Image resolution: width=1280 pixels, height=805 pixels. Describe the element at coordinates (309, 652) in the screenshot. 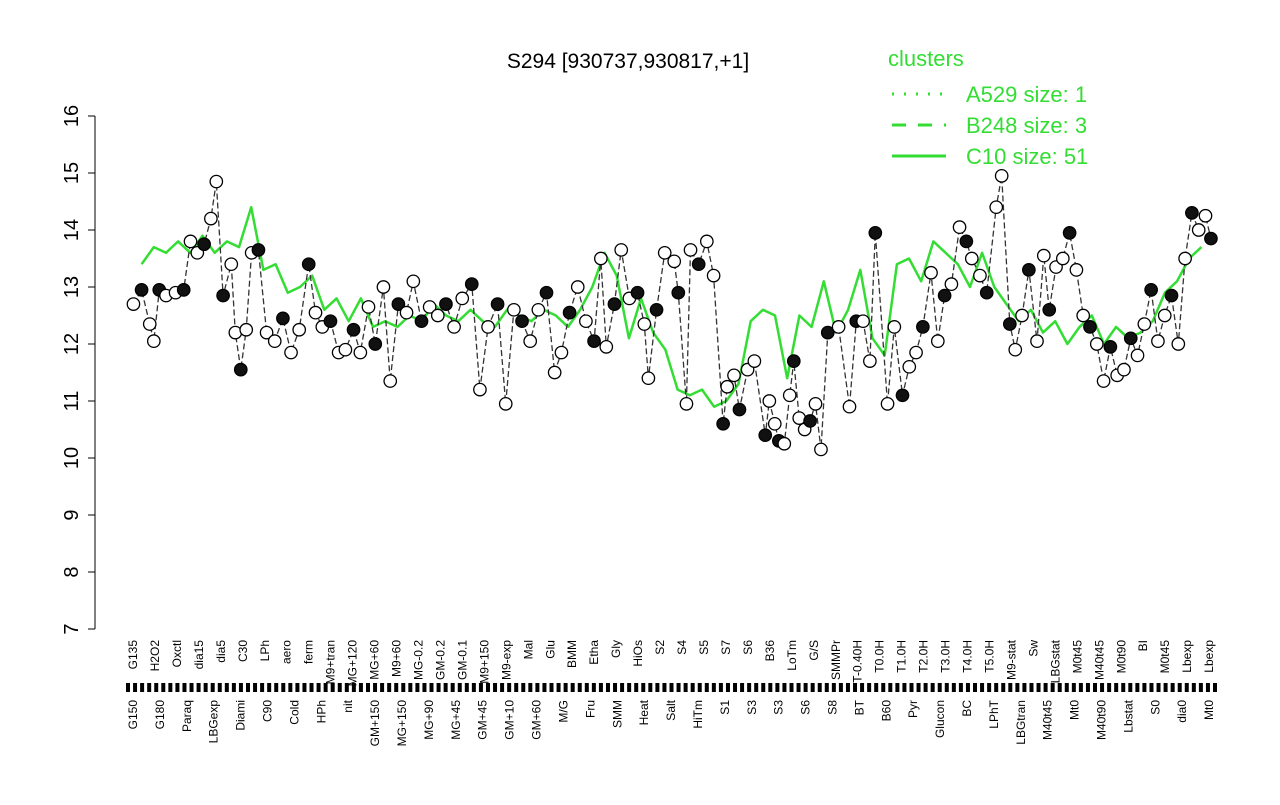

I see `x-tick-label-upper: ferm` at that location.